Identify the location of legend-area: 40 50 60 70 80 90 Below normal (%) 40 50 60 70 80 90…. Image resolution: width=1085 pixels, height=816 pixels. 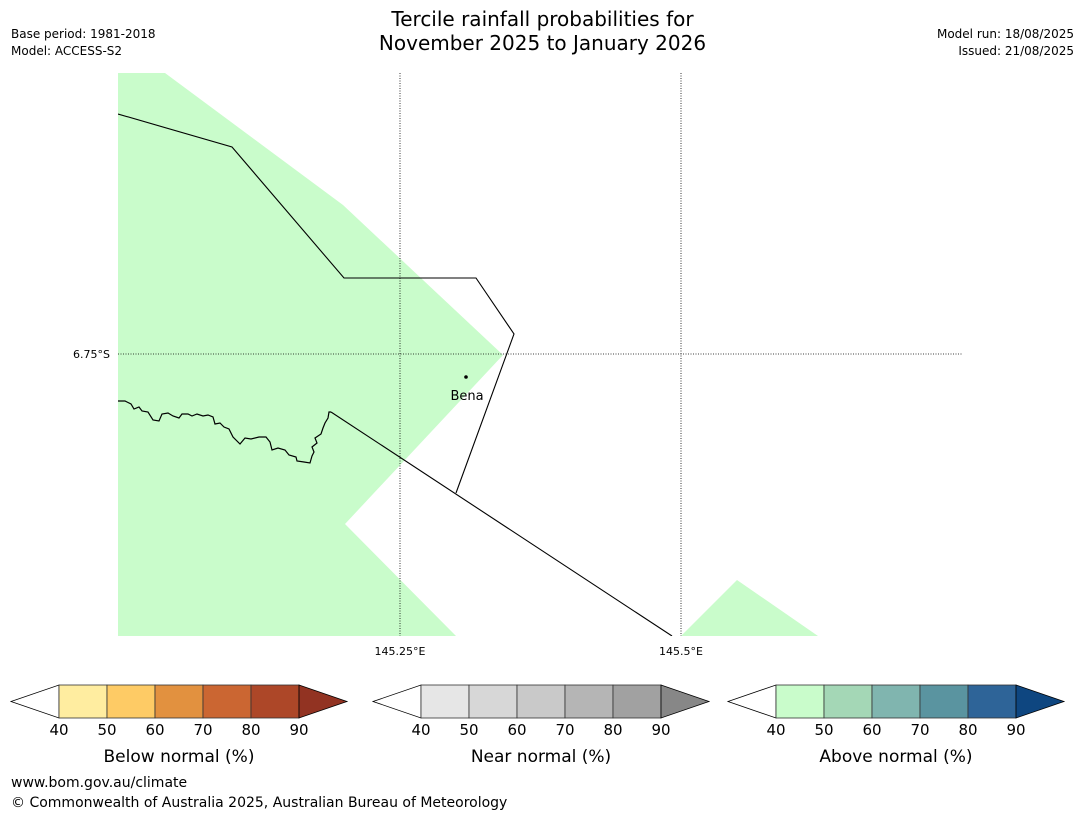
(537, 725).